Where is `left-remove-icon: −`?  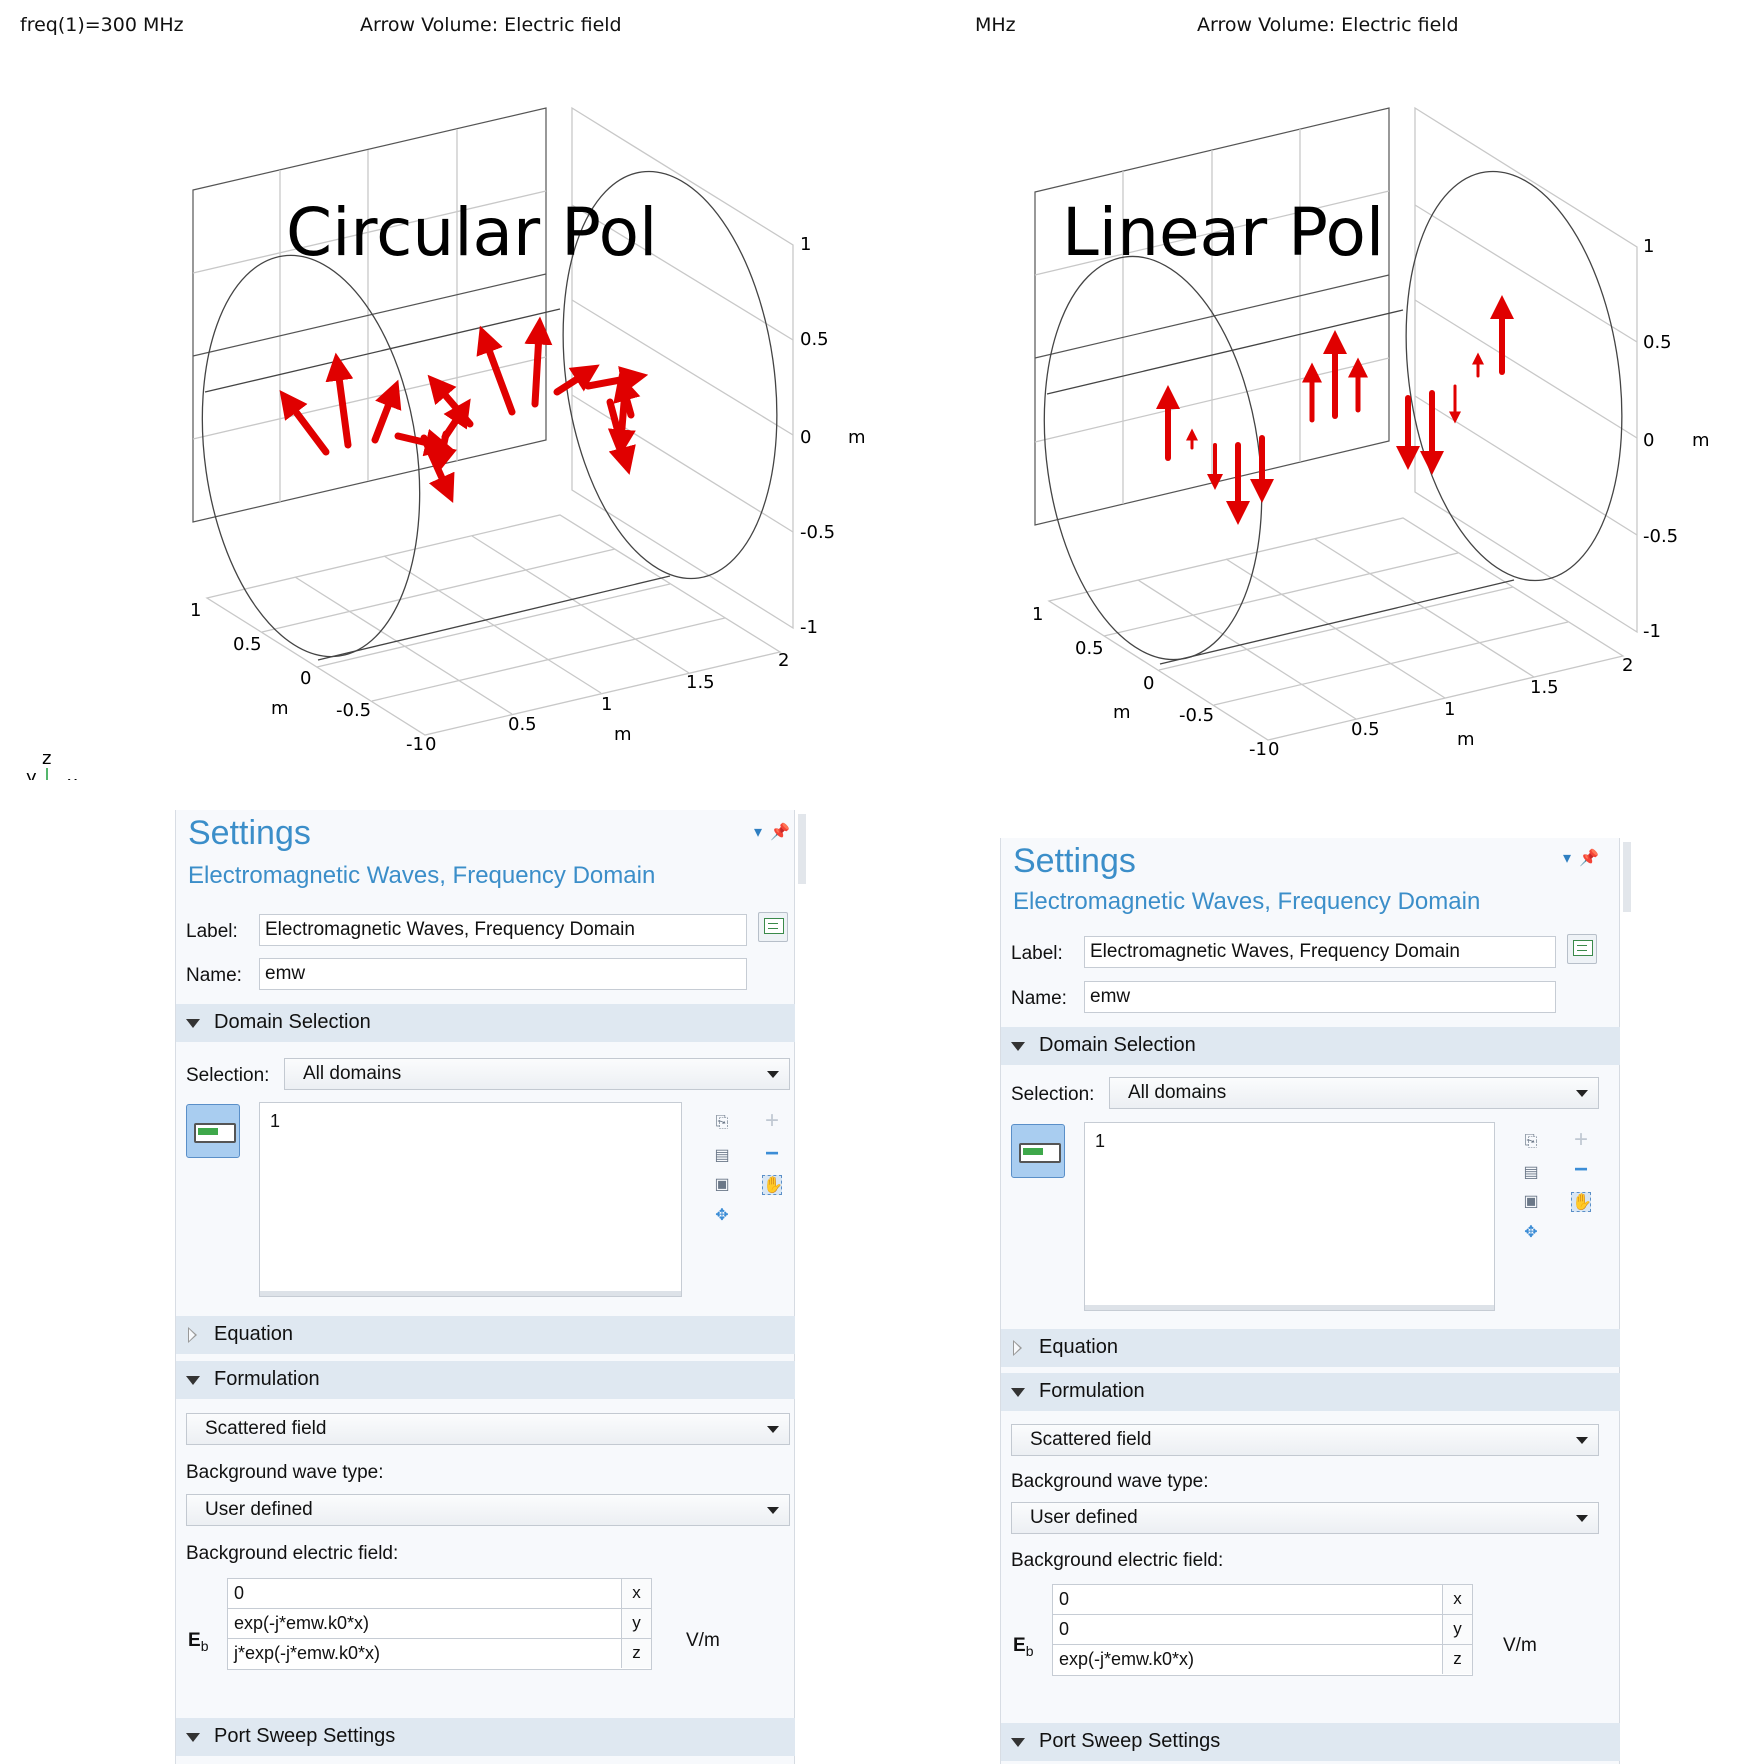
left-remove-icon: − is located at coordinates (771, 1153).